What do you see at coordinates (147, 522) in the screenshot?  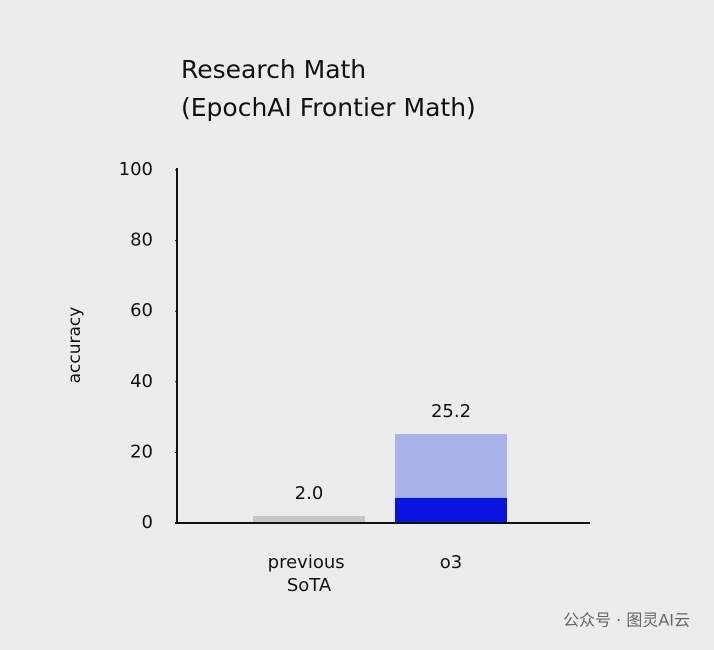 I see `y-tick-label: 0` at bounding box center [147, 522].